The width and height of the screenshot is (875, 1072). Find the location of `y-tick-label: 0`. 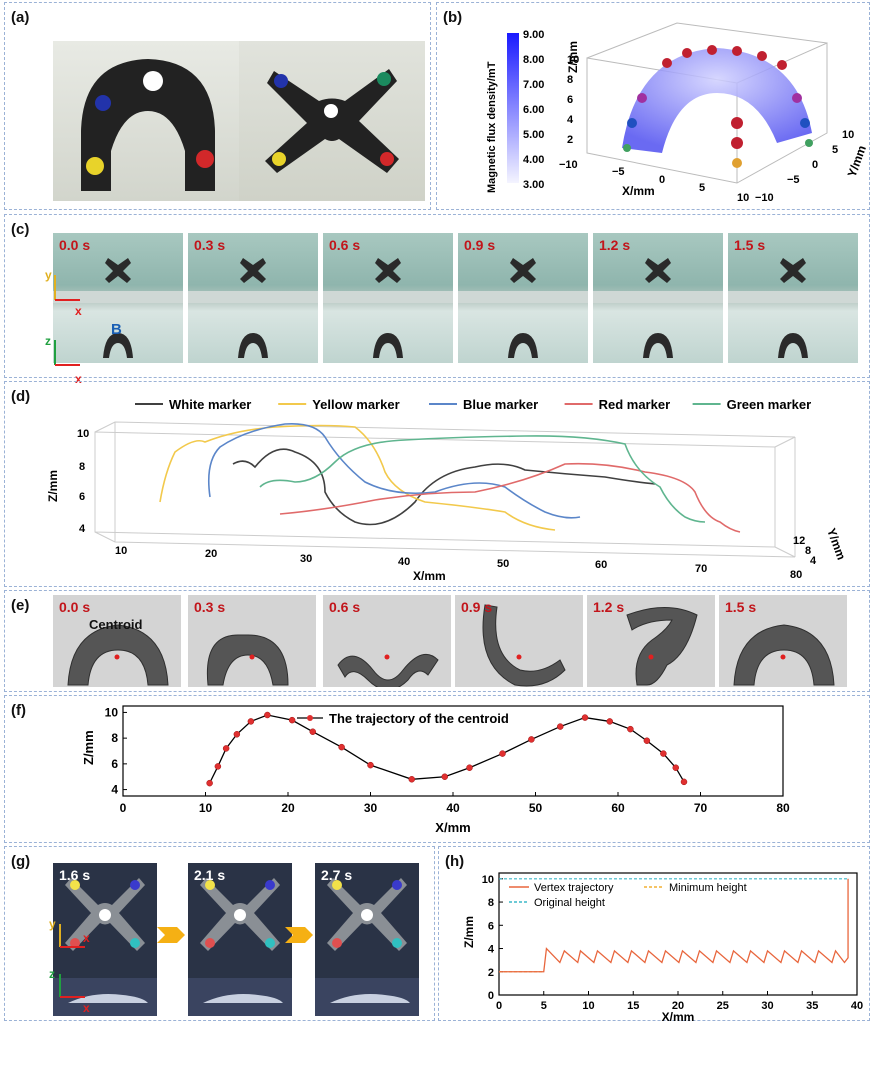

y-tick-label: 0 is located at coordinates (491, 996).